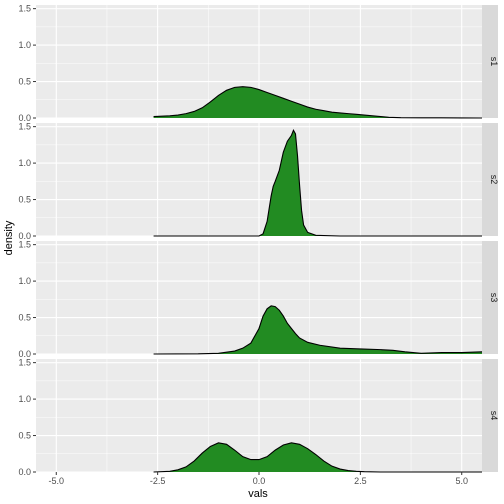 The width and height of the screenshot is (504, 504). I want to click on x-tick-label: -2.5, so click(158, 481).